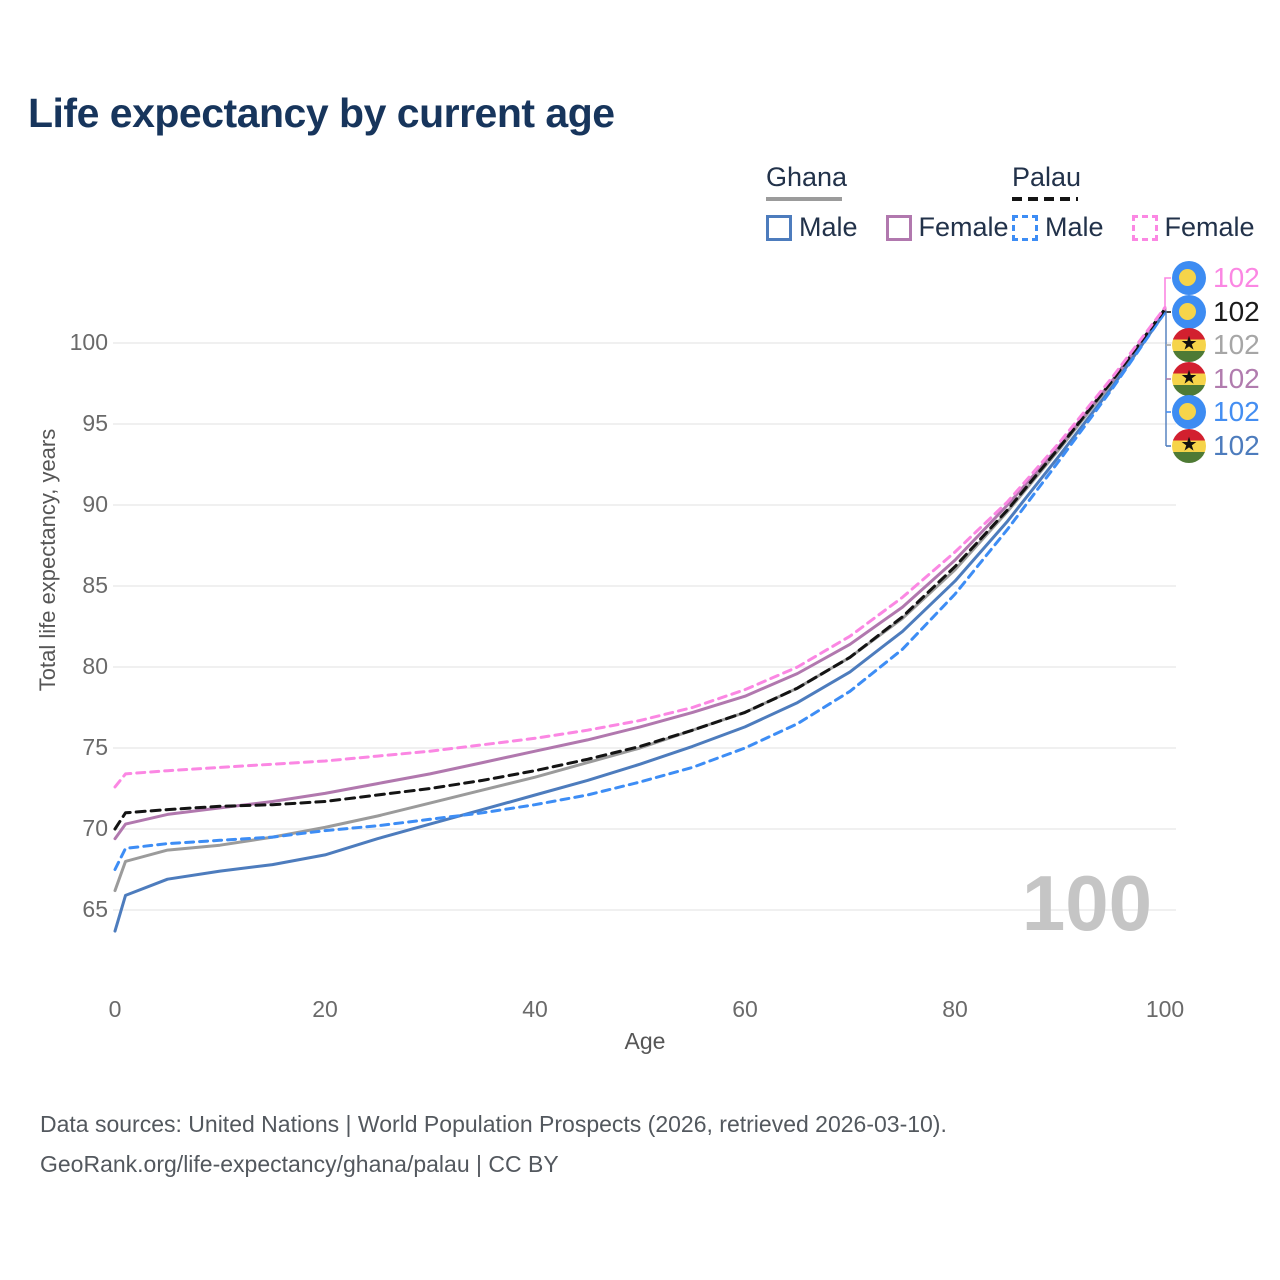 Image resolution: width=1280 pixels, height=1280 pixels. What do you see at coordinates (745, 1009) in the screenshot?
I see `x-tick-label: 60` at bounding box center [745, 1009].